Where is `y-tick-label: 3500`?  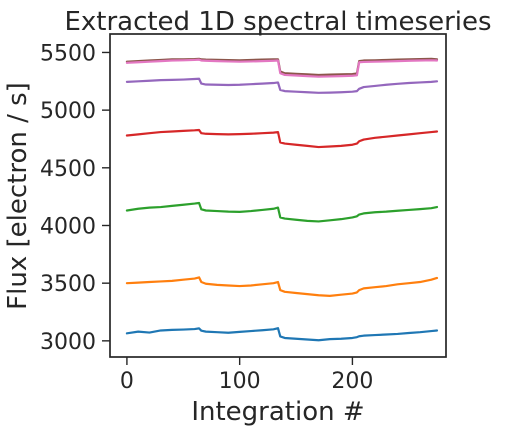
y-tick-label: 3500 is located at coordinates (68, 284).